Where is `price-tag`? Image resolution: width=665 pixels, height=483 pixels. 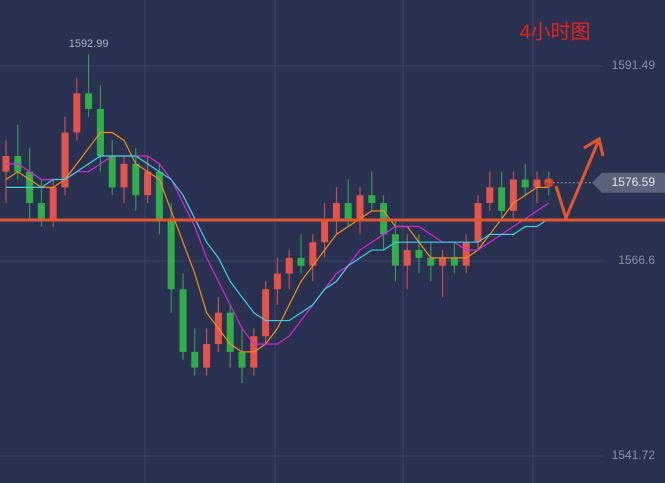
price-tag is located at coordinates (628, 182).